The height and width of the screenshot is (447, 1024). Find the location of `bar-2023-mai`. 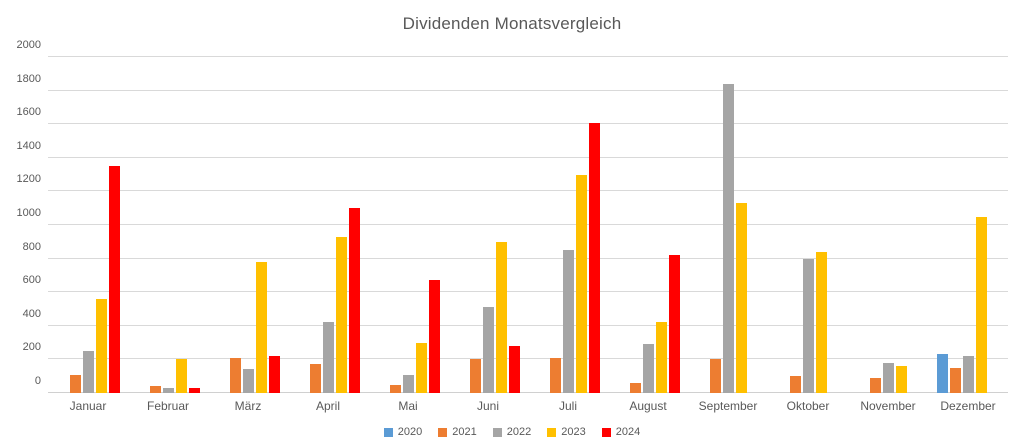

bar-2023-mai is located at coordinates (421, 367).